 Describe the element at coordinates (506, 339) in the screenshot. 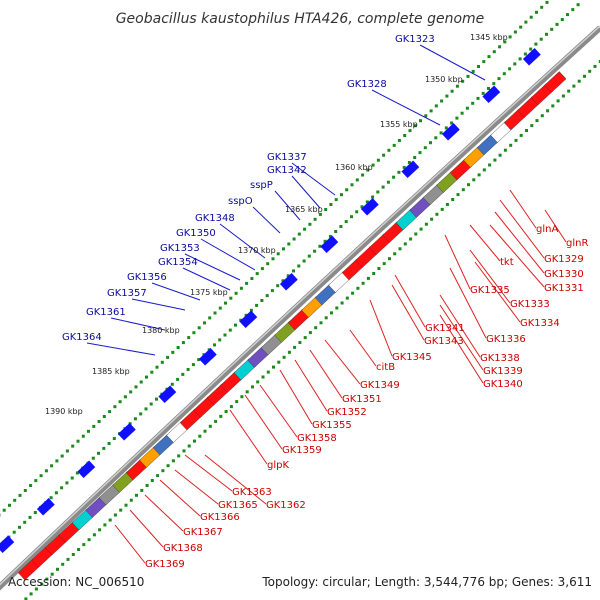

I see `gene-label: GK1336` at that location.